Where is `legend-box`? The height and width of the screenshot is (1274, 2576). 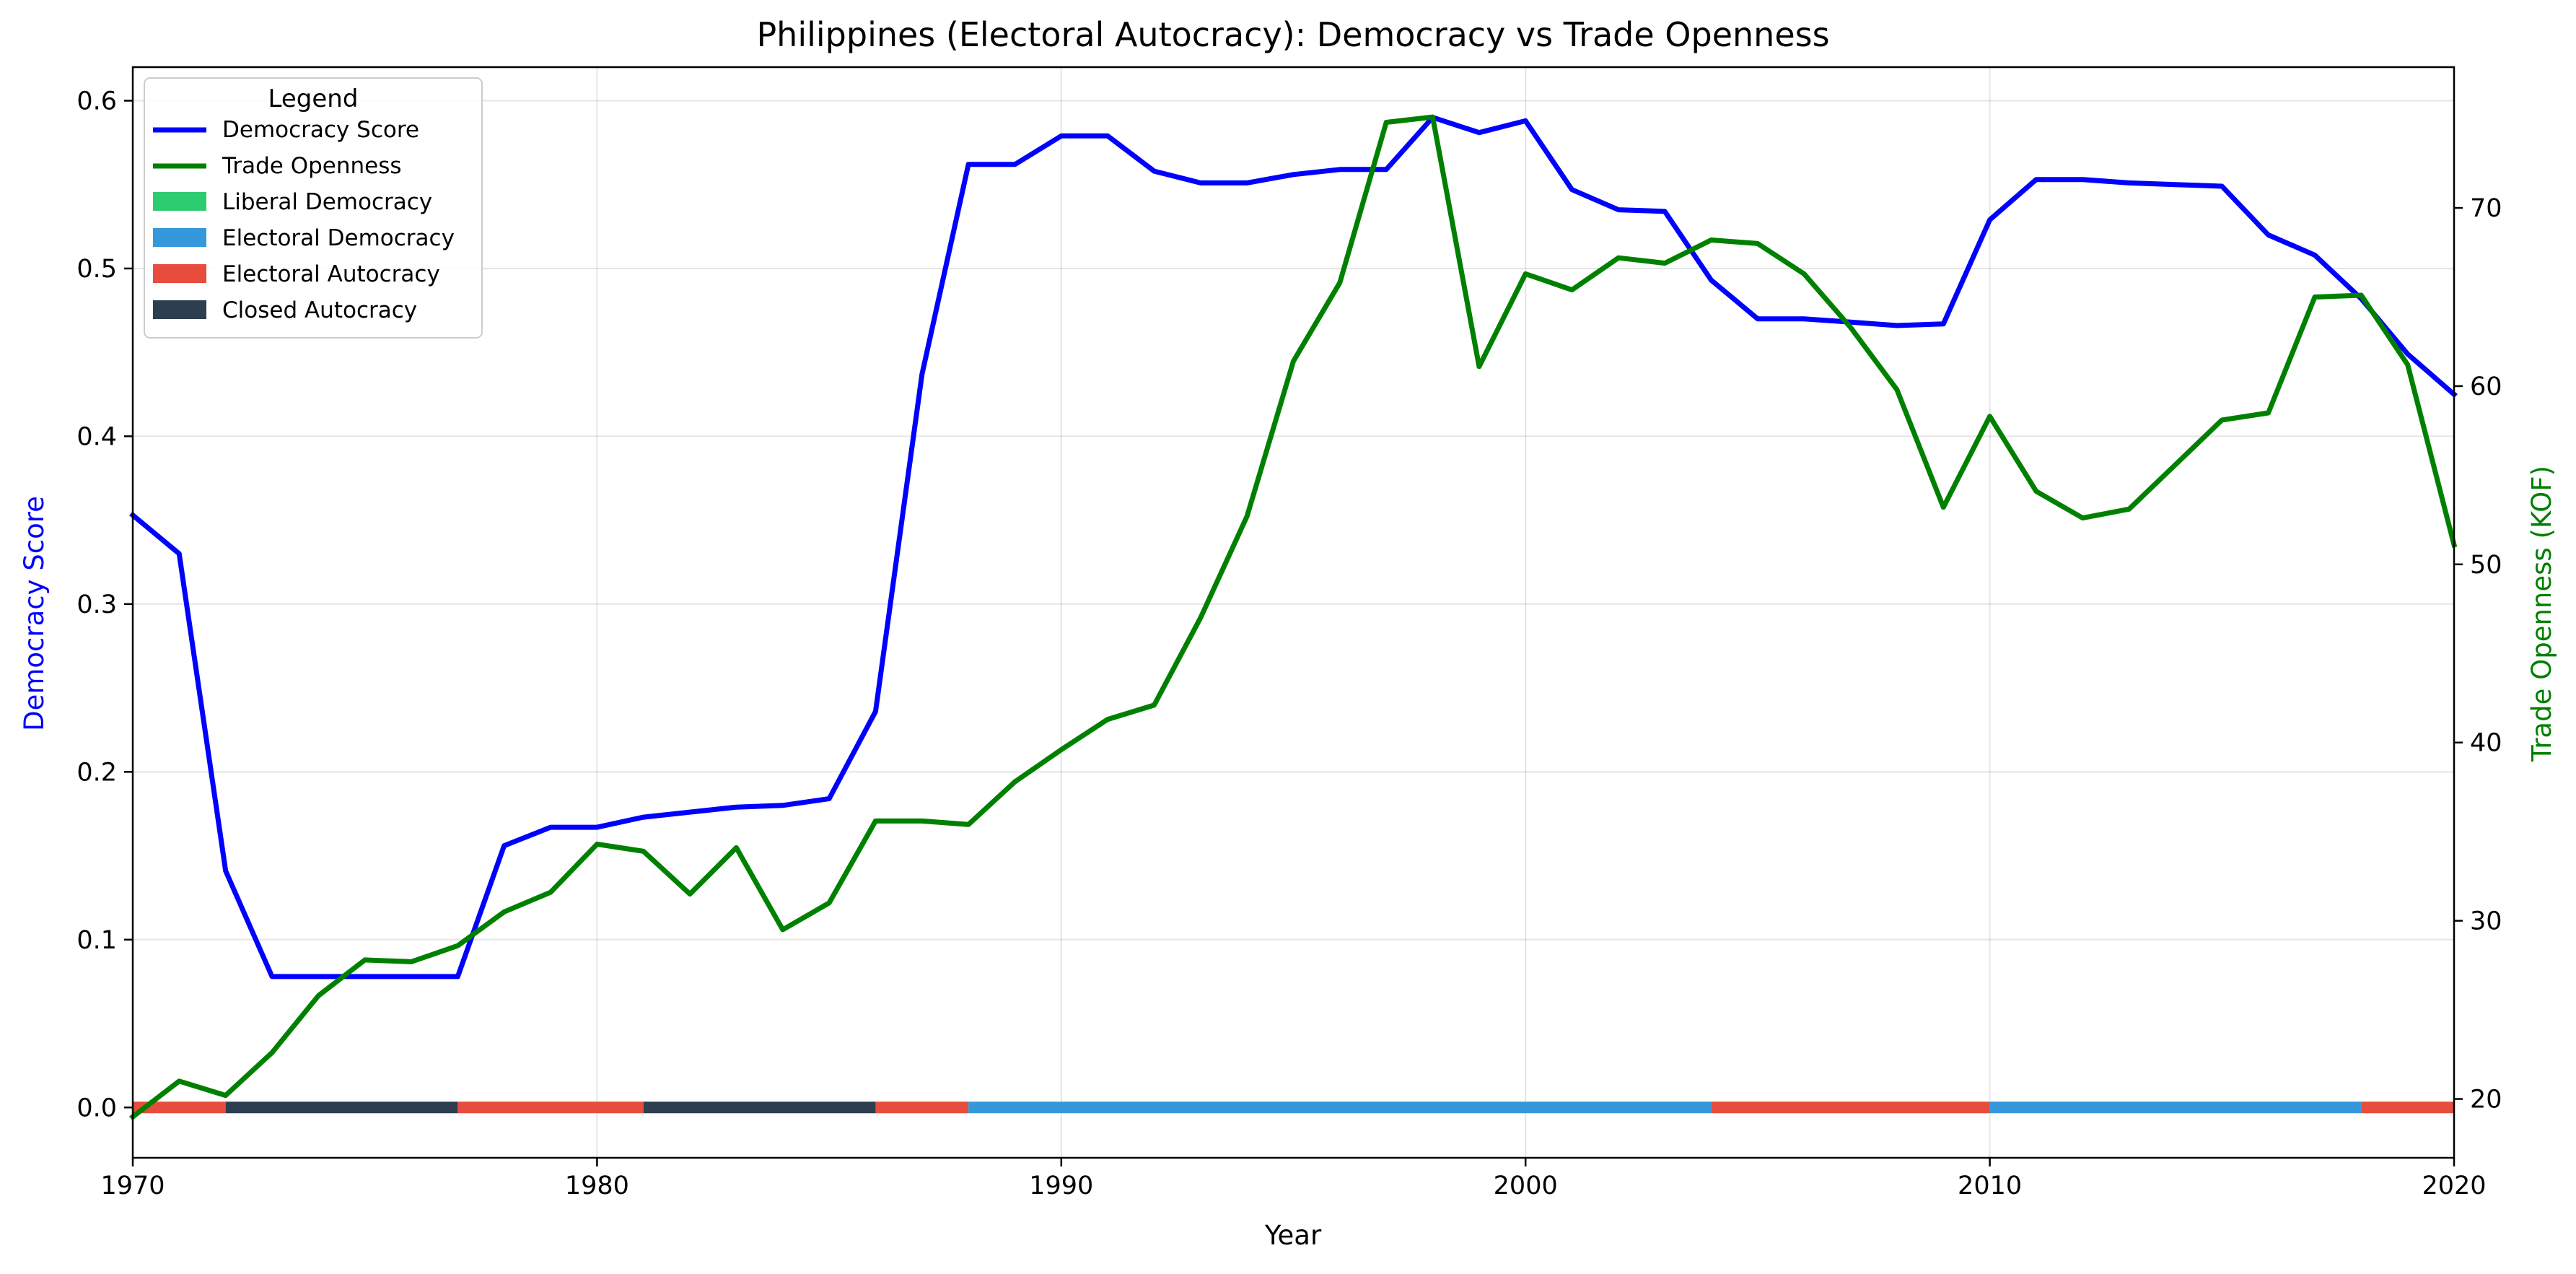 legend-box is located at coordinates (313, 208).